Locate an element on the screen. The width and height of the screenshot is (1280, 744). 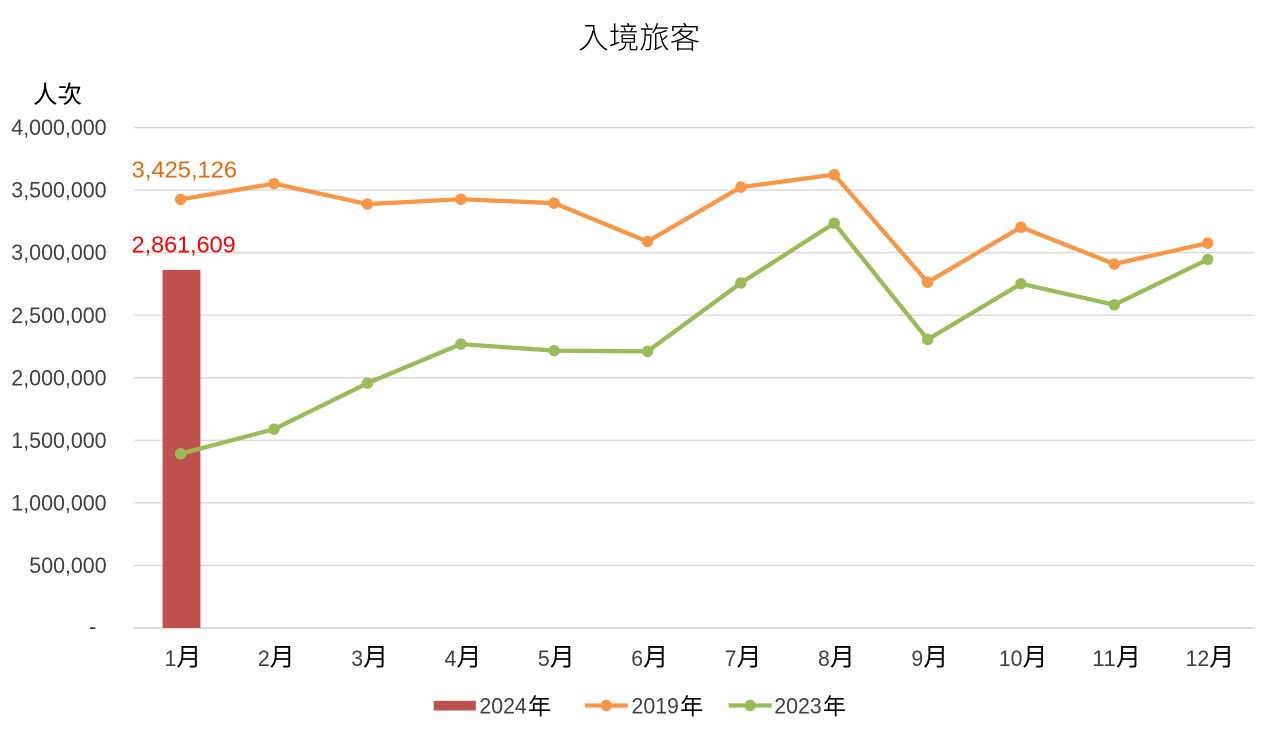
svg-text: 5 is located at coordinates (544, 658).